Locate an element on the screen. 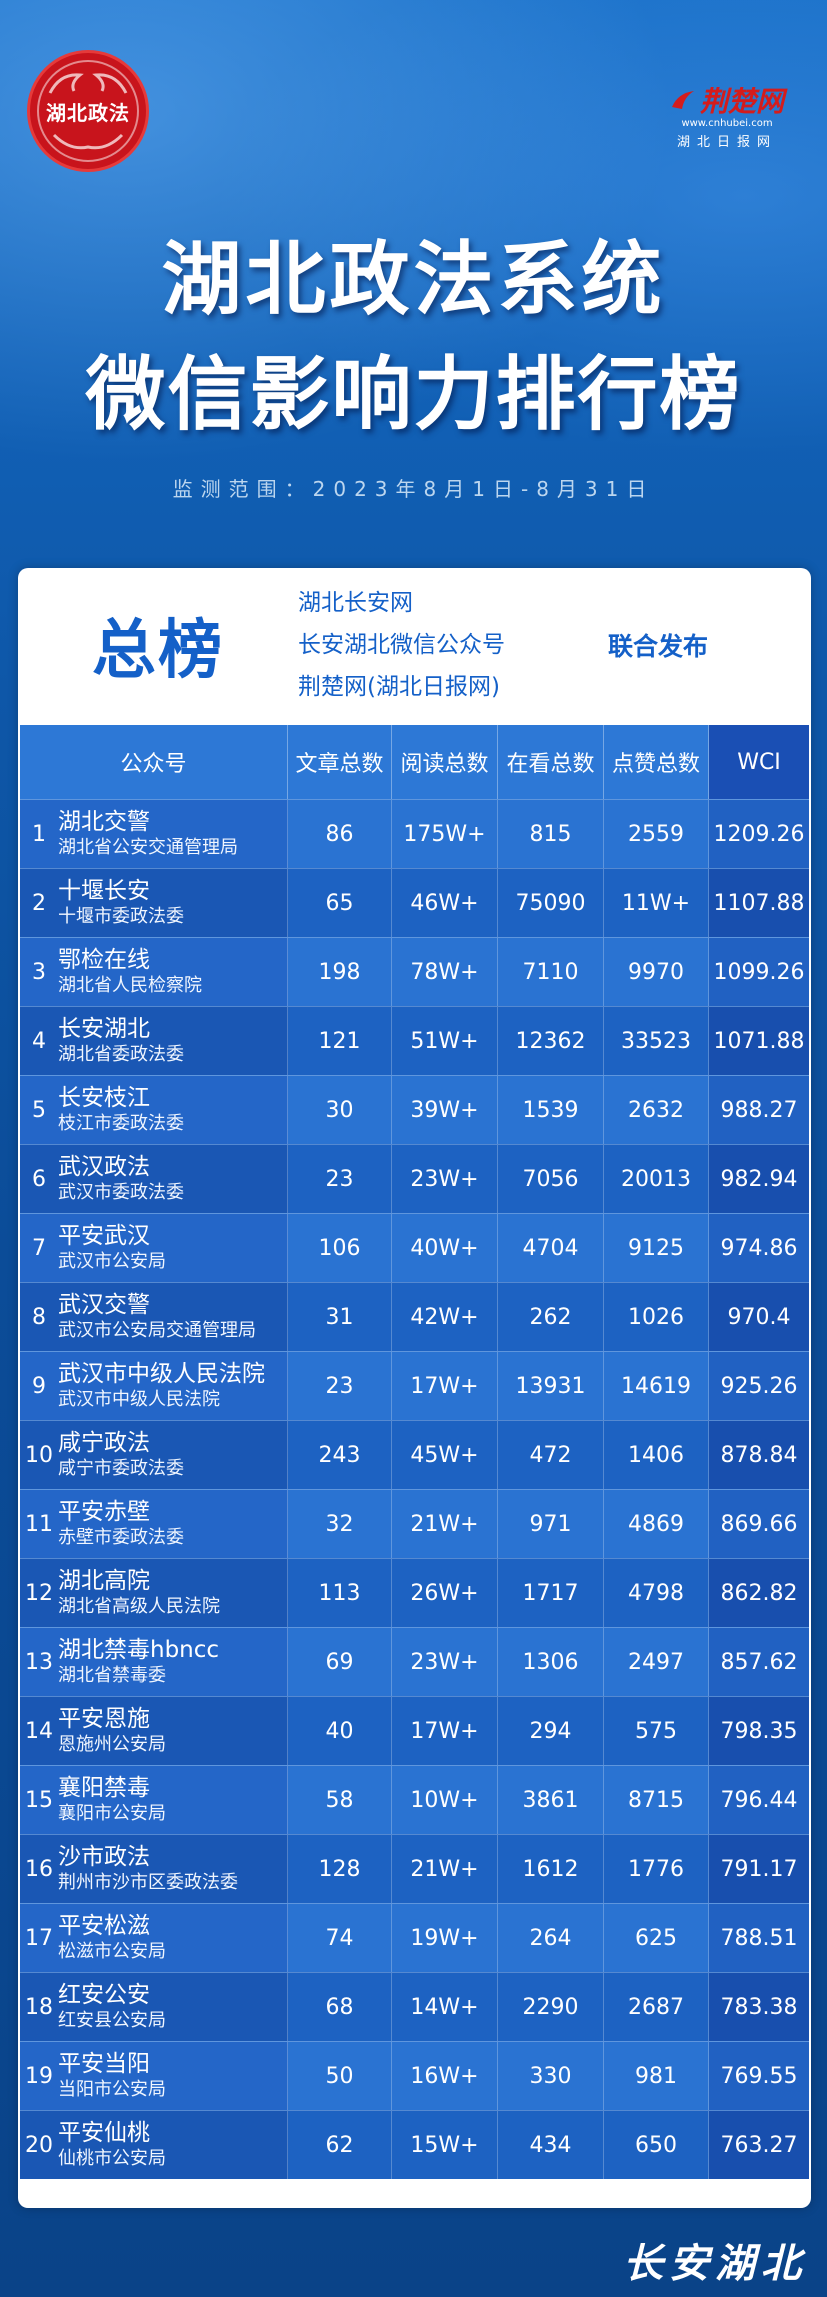  account-name: 长安枝江 is located at coordinates (104, 1098).